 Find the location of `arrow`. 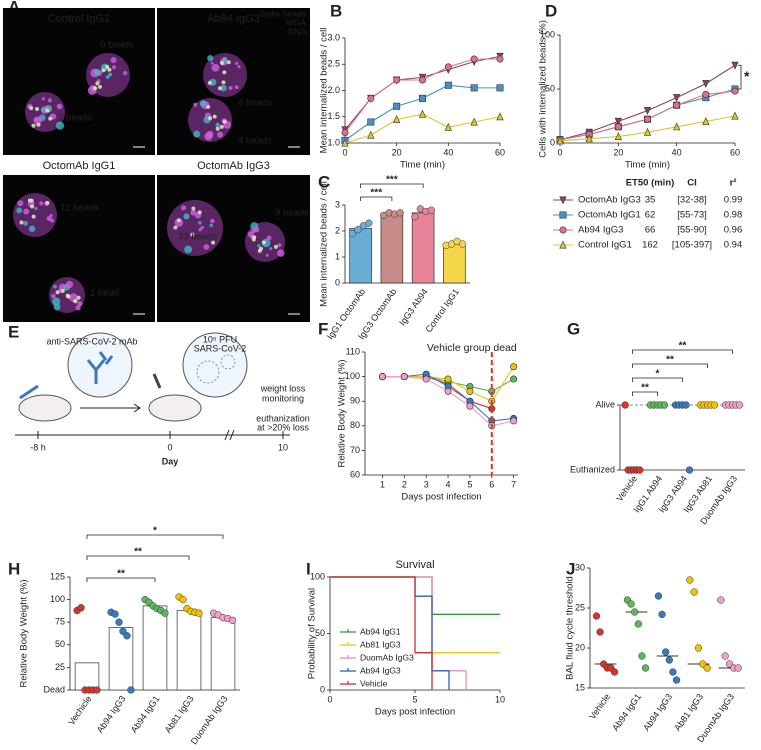

arrow is located at coordinates (110, 408).